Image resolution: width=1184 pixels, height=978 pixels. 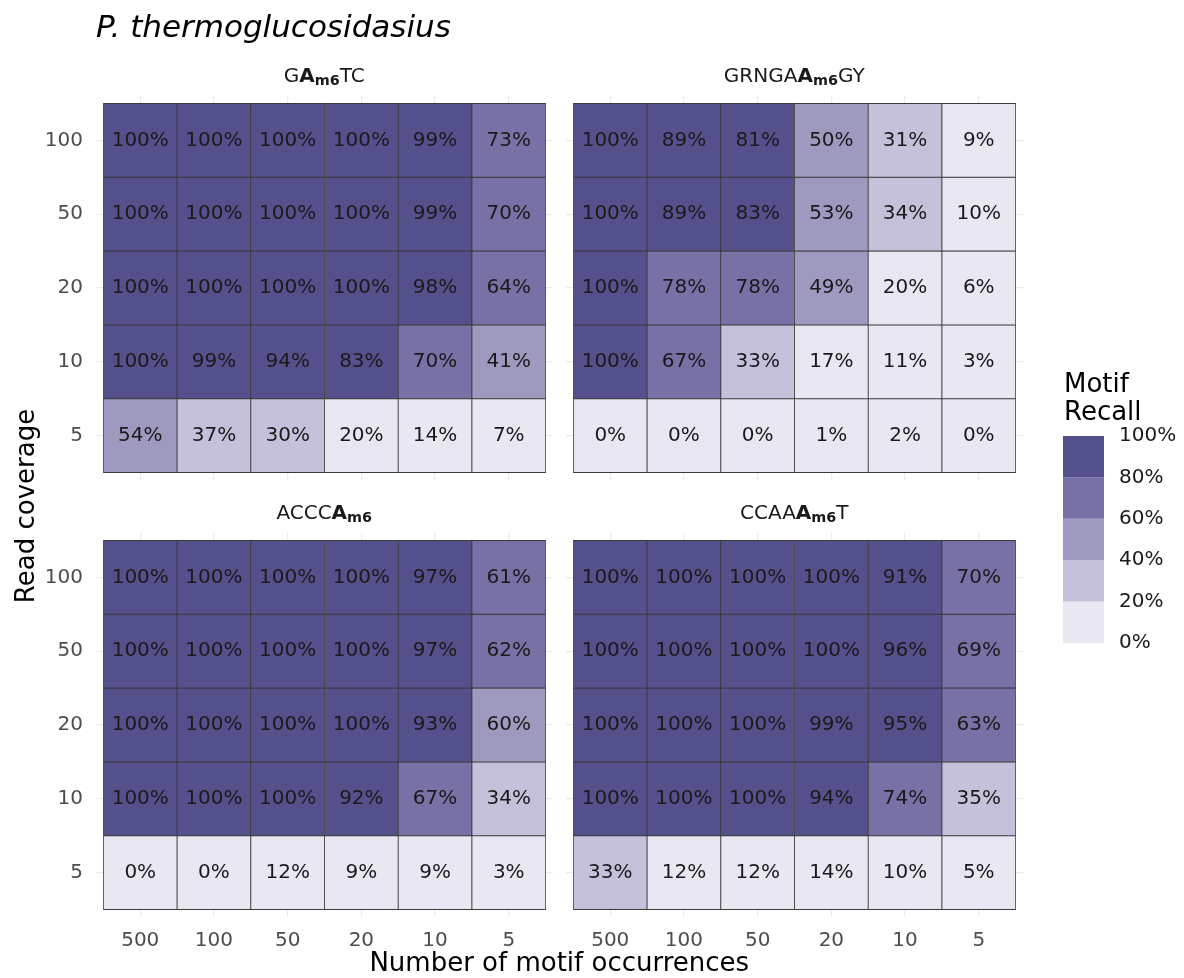 What do you see at coordinates (905, 212) in the screenshot?
I see `data-label: 34%` at bounding box center [905, 212].